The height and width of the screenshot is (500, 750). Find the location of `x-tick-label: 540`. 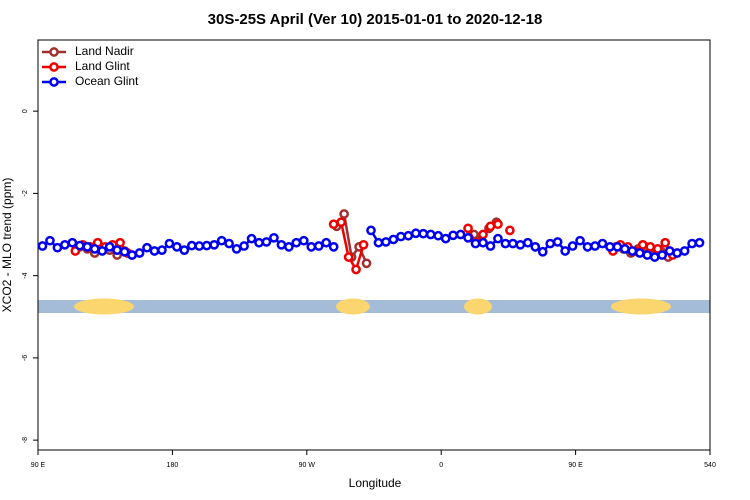

x-tick-label: 540 is located at coordinates (710, 465).